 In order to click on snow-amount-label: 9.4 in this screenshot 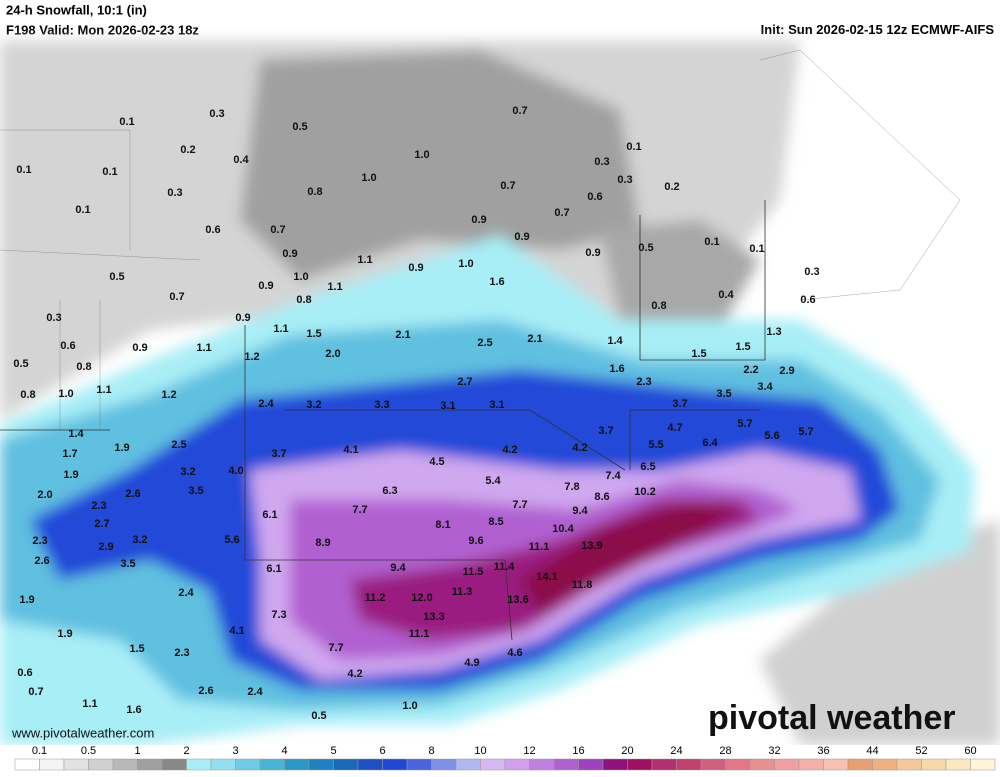, I will do `click(398, 568)`.